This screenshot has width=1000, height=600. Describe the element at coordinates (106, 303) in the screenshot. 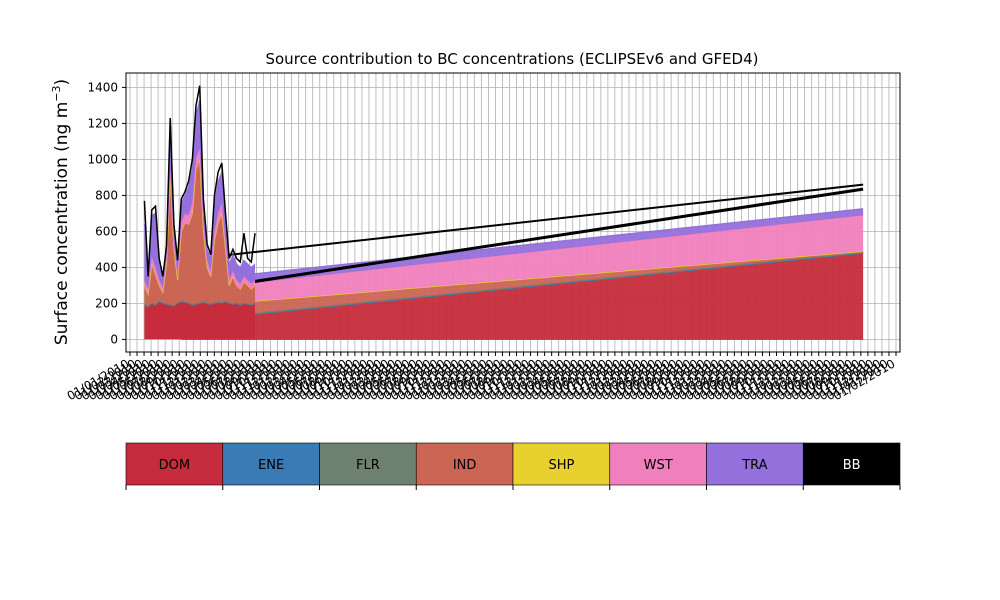

I see `y-tick-label: 200` at that location.